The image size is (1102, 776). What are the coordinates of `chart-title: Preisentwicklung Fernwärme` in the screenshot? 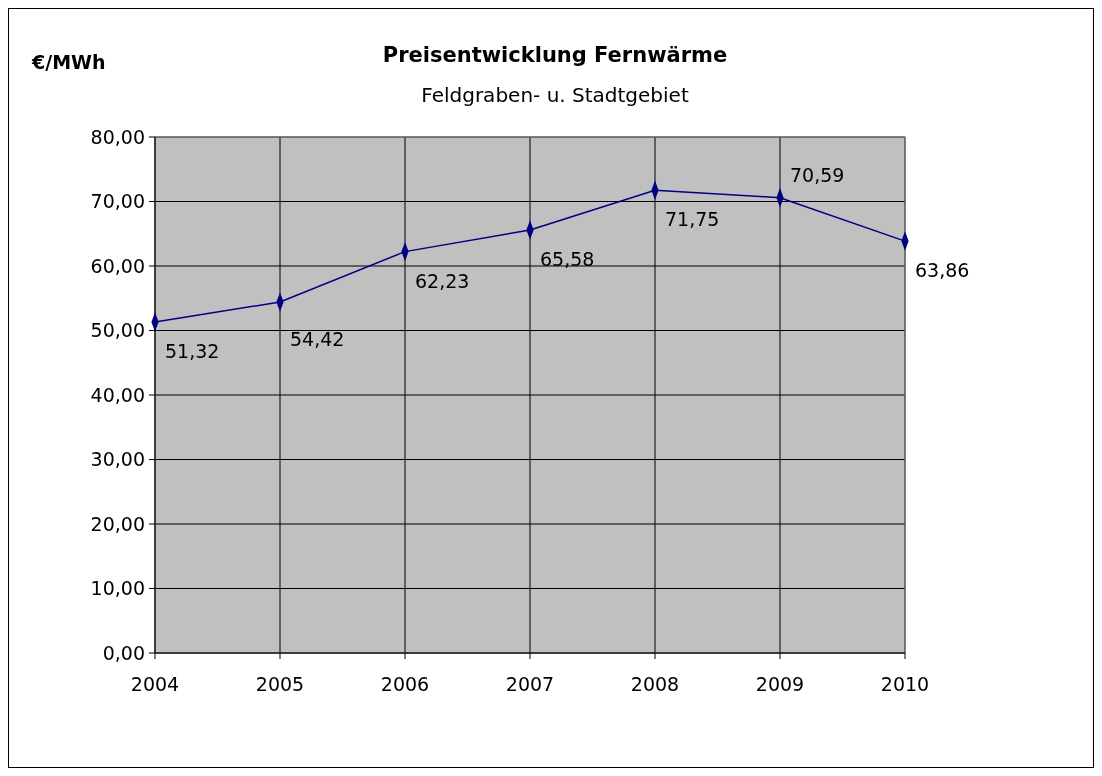 It's located at (555, 55).